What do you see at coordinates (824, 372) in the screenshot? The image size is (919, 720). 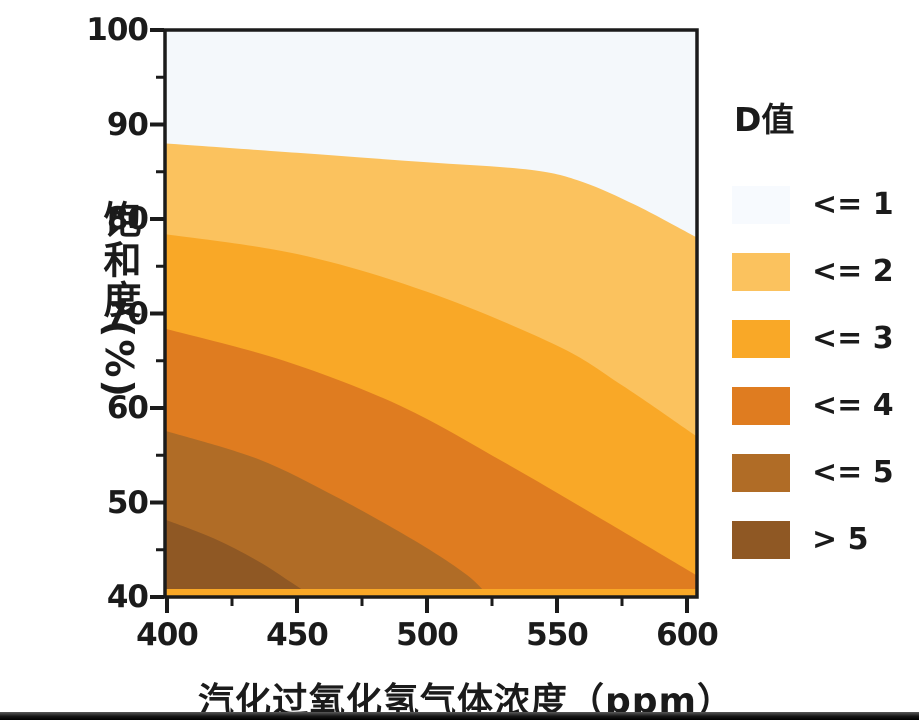 I see `legend-items: <= 1 <= 2 <= 3 <= 4 <= 5 > 5` at bounding box center [824, 372].